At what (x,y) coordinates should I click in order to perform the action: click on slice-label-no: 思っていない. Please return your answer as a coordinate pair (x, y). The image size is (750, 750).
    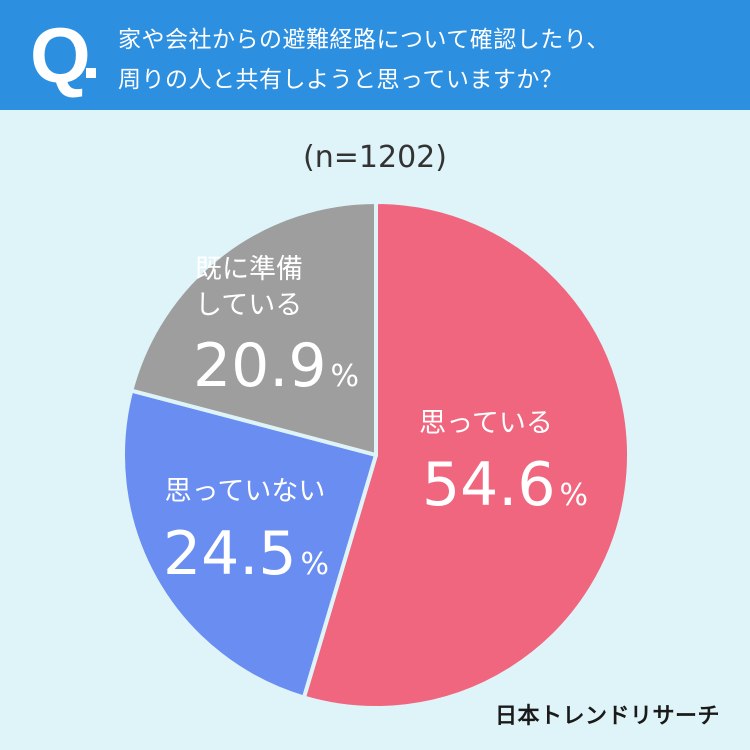
    Looking at the image, I should click on (245, 491).